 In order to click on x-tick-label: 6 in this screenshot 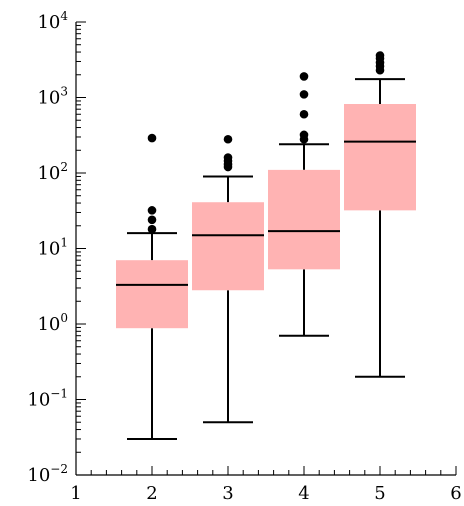, I will do `click(455, 493)`.